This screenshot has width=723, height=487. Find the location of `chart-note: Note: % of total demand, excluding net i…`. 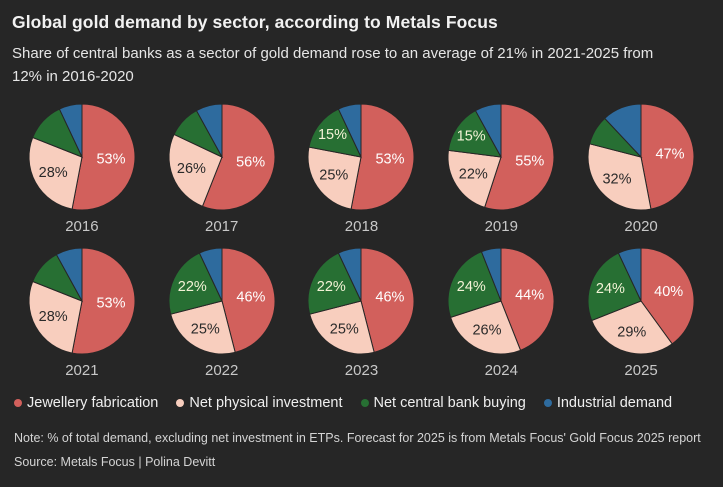

chart-note: Note: % of total demand, excluding net i… is located at coordinates (357, 437).